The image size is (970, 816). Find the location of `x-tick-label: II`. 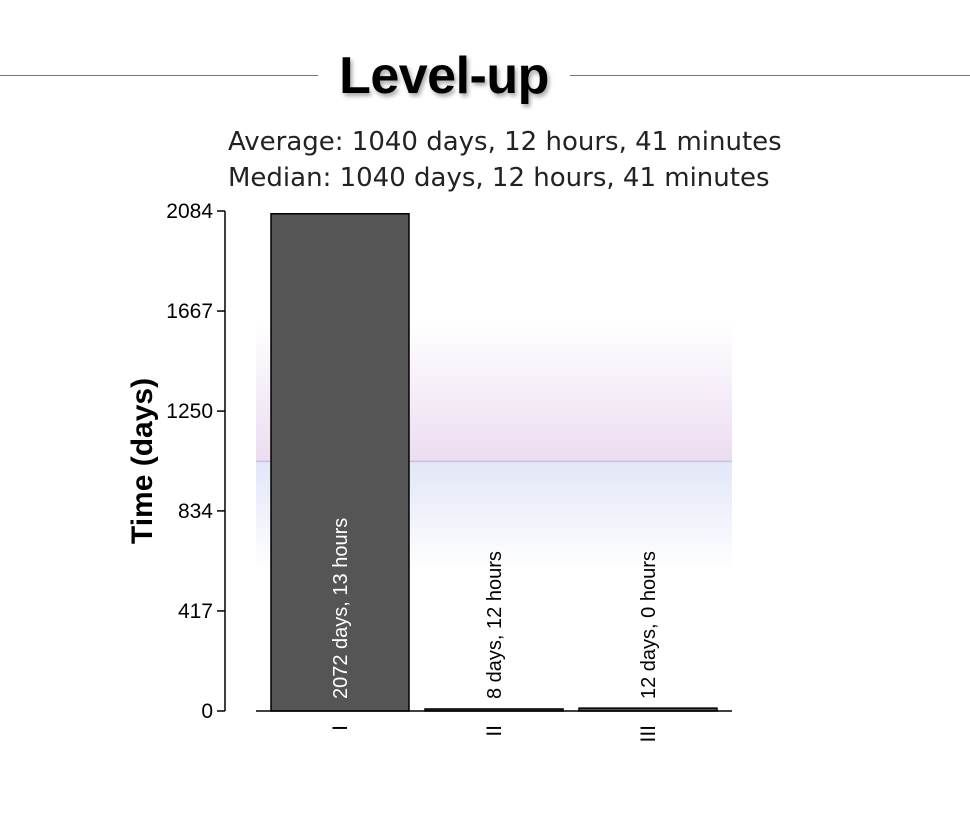

x-tick-label: II is located at coordinates (494, 731).